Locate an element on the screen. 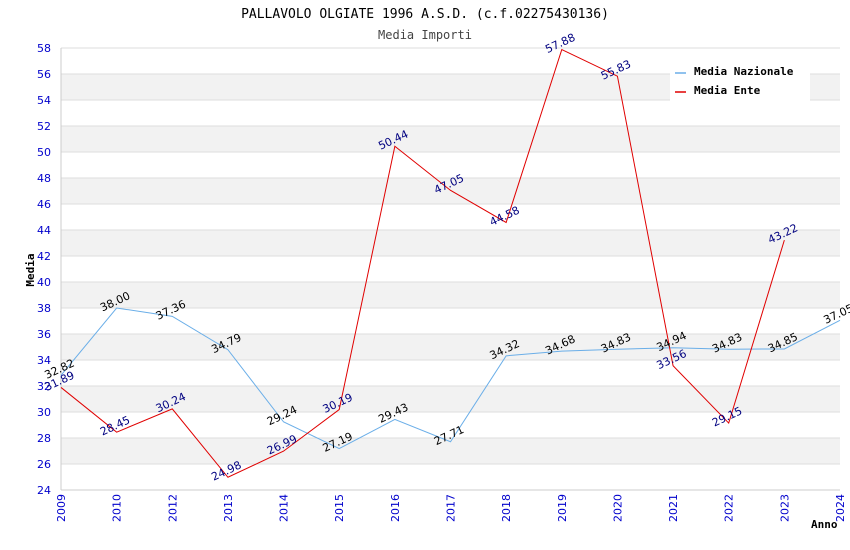 Image resolution: width=850 pixels, height=550 pixels. x-tick-label: 2013 is located at coordinates (228, 508).